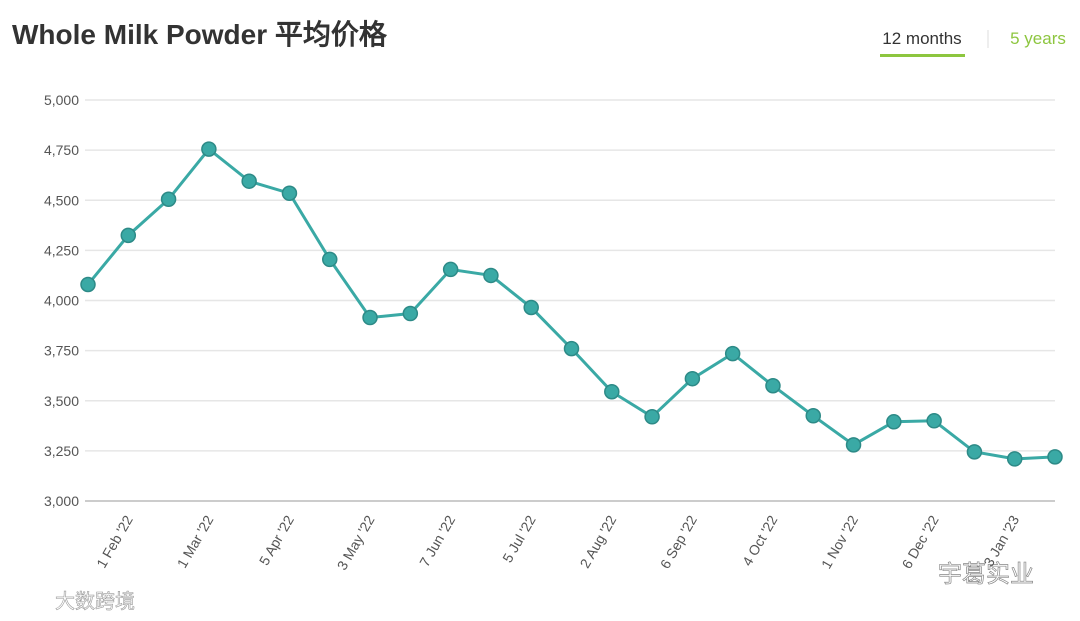 This screenshot has height=621, width=1080. Describe the element at coordinates (61, 401) in the screenshot. I see `y-tick-label: 3,500` at that location.